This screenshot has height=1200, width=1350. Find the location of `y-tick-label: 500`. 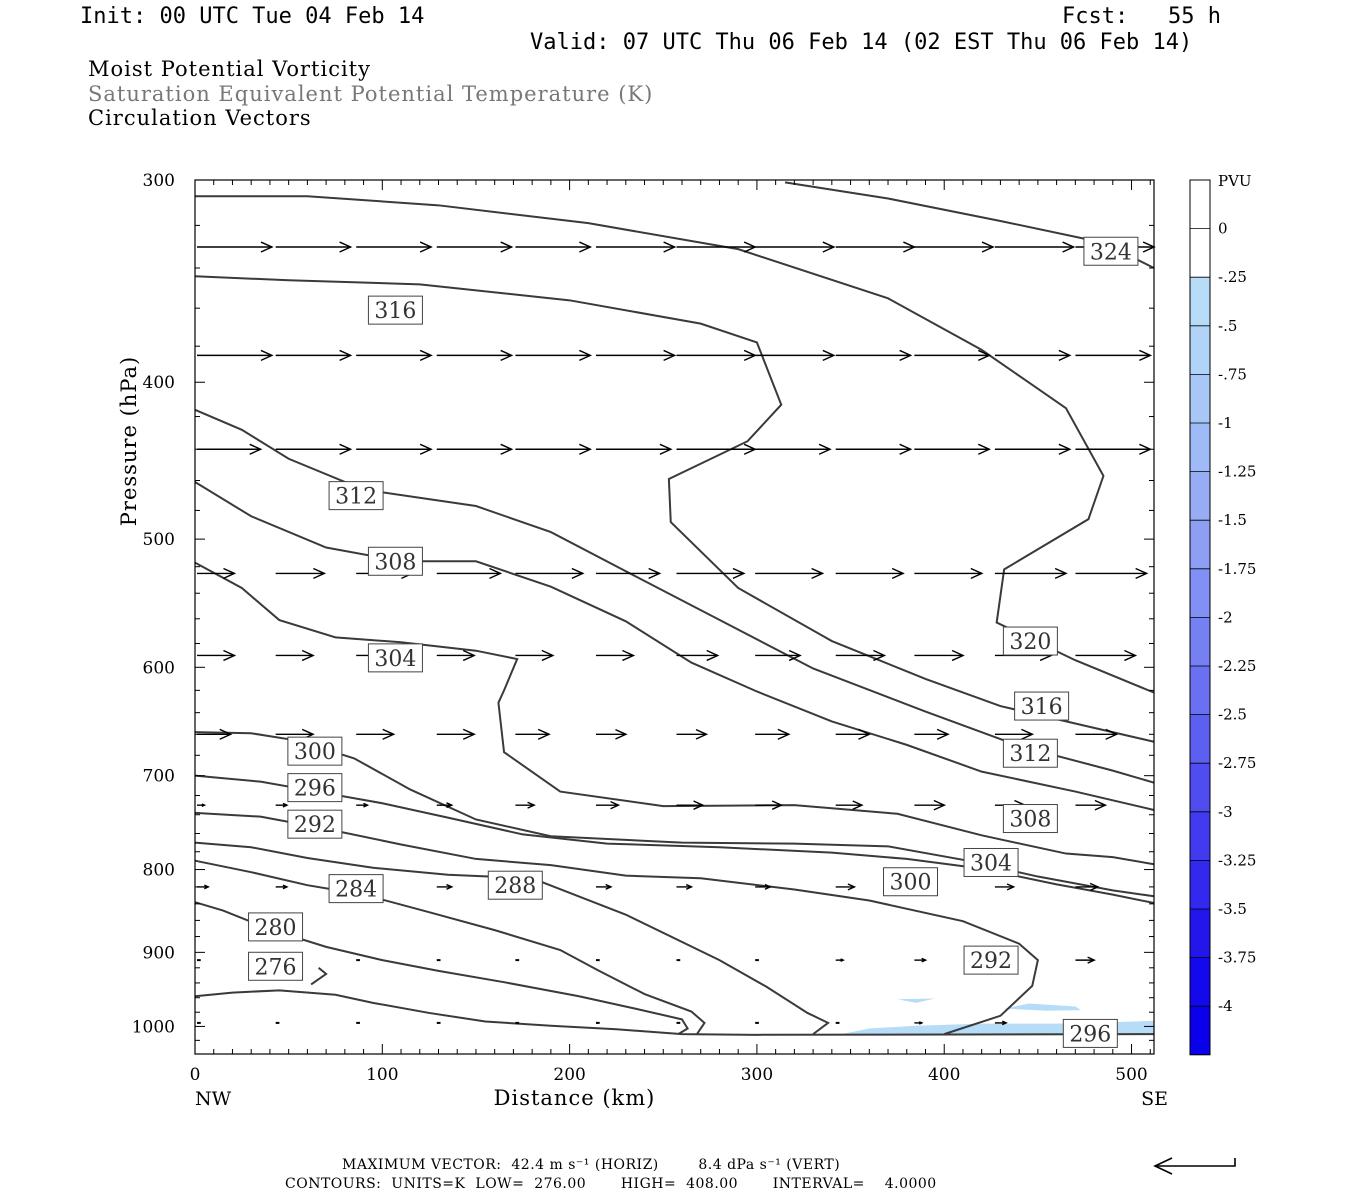

y-tick-label: 500 is located at coordinates (159, 540).